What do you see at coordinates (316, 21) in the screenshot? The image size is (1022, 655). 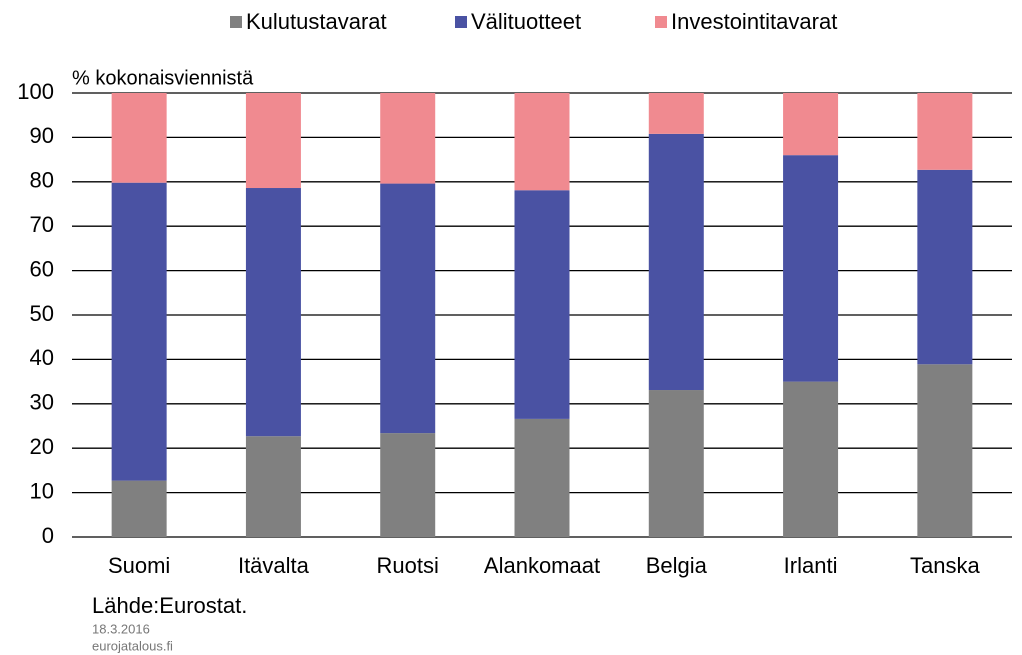 I see `legend-label: Kulutustavarat` at bounding box center [316, 21].